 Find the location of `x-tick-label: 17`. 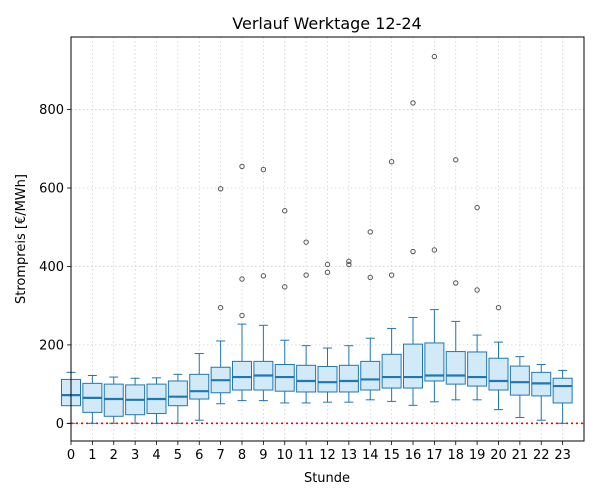

x-tick-label: 17 is located at coordinates (434, 455).